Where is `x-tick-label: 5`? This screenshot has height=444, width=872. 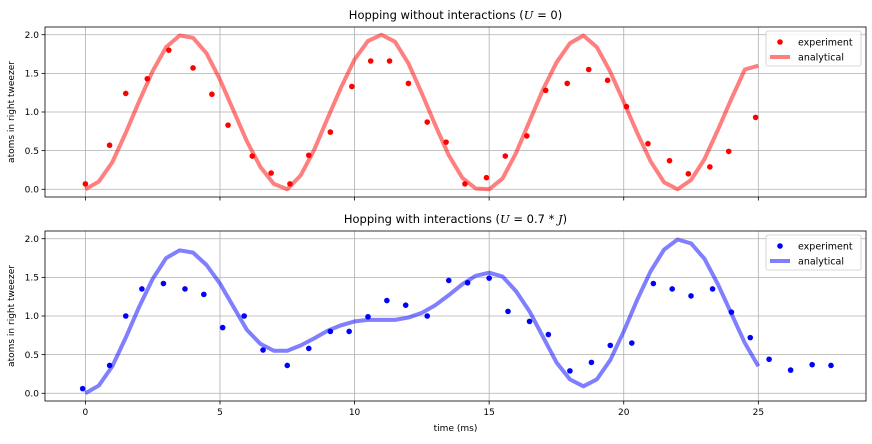 x-tick-label: 5 is located at coordinates (220, 413).